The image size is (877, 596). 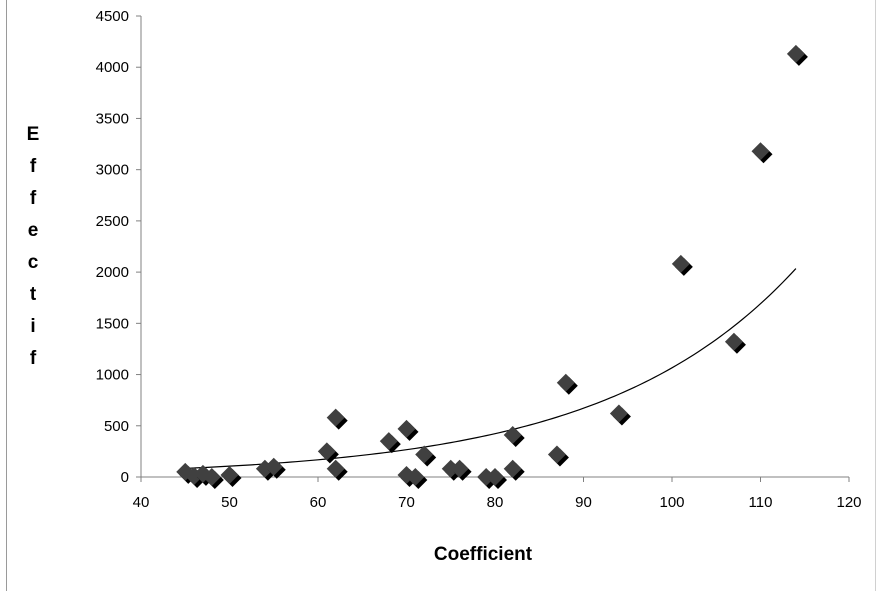 I want to click on y-tick-label: 4000, so click(x=112, y=67).